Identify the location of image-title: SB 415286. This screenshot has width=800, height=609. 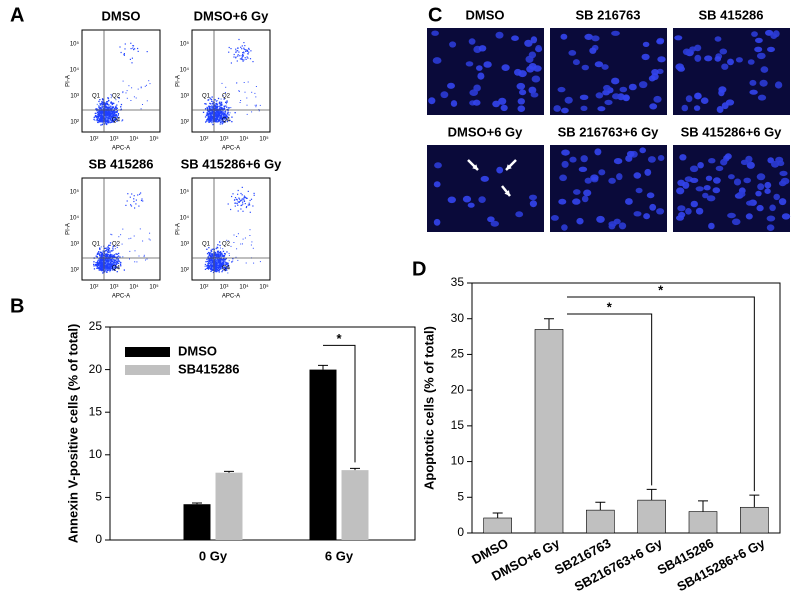
(730, 14).